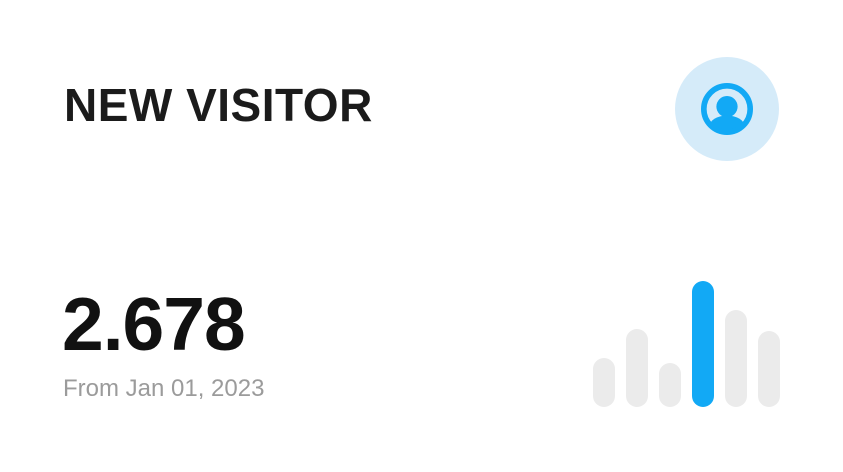 Image resolution: width=843 pixels, height=472 pixels. I want to click on card-title: NEW VISITOR, so click(218, 105).